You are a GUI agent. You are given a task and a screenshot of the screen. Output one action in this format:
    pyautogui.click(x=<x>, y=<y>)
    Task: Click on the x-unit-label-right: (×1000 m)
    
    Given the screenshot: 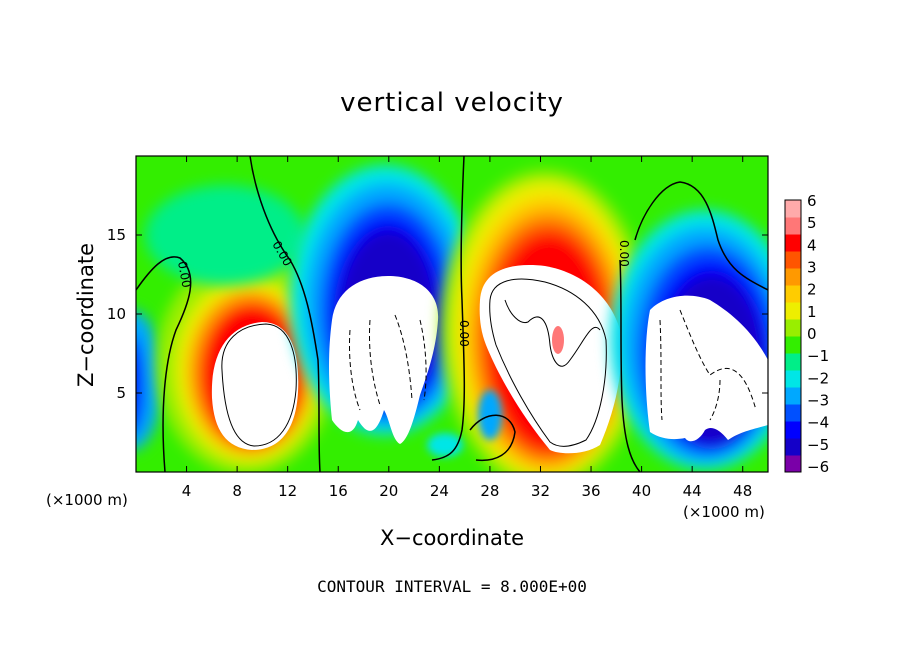 What is the action you would take?
    pyautogui.click(x=724, y=512)
    